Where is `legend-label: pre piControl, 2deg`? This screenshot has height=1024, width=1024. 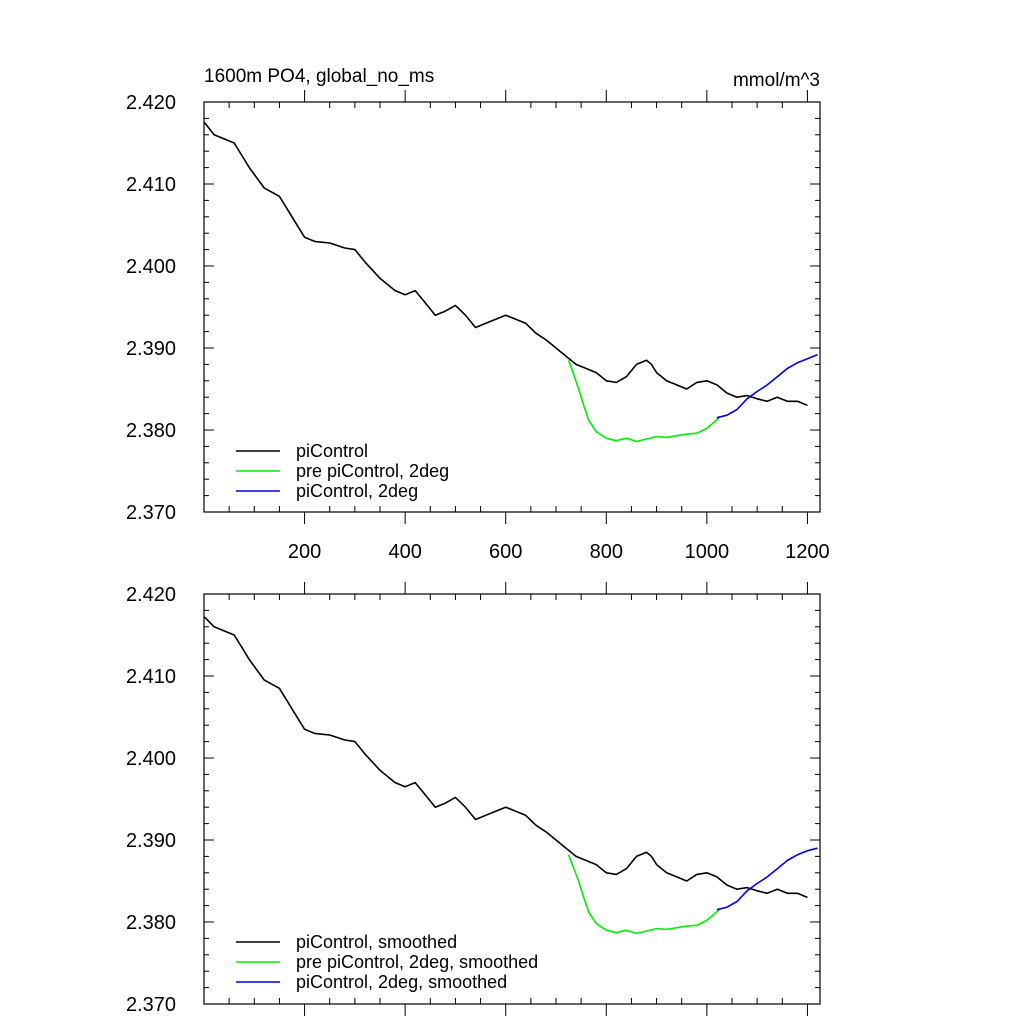 legend-label: pre piControl, 2deg is located at coordinates (372, 471).